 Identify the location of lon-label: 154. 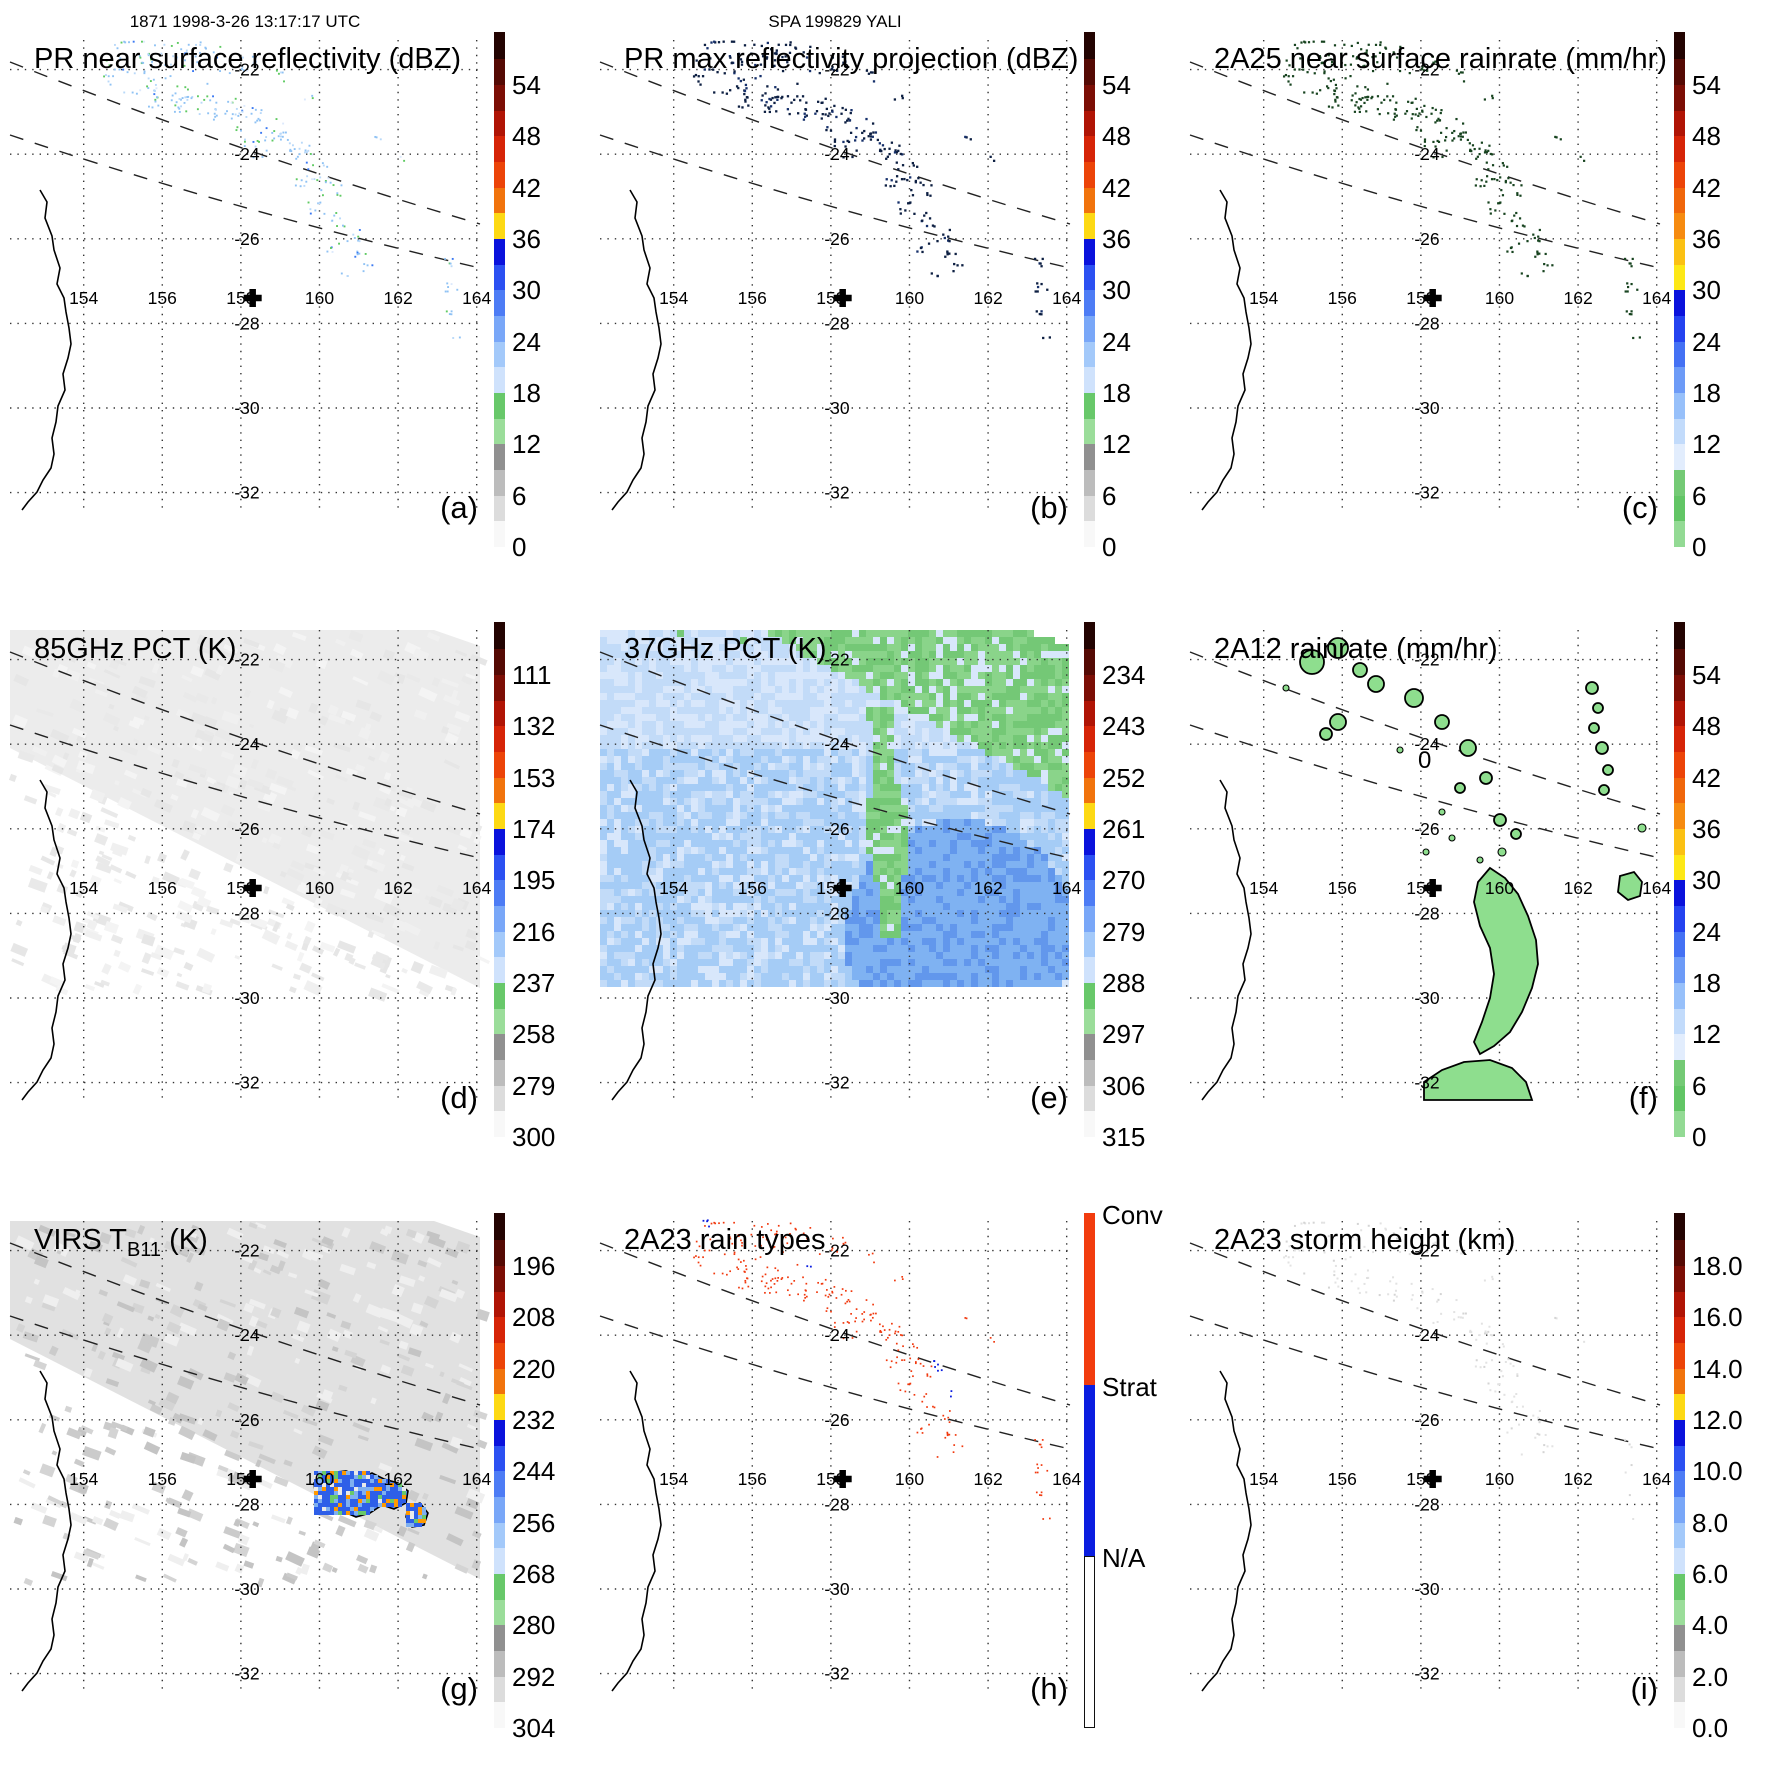
(83, 888).